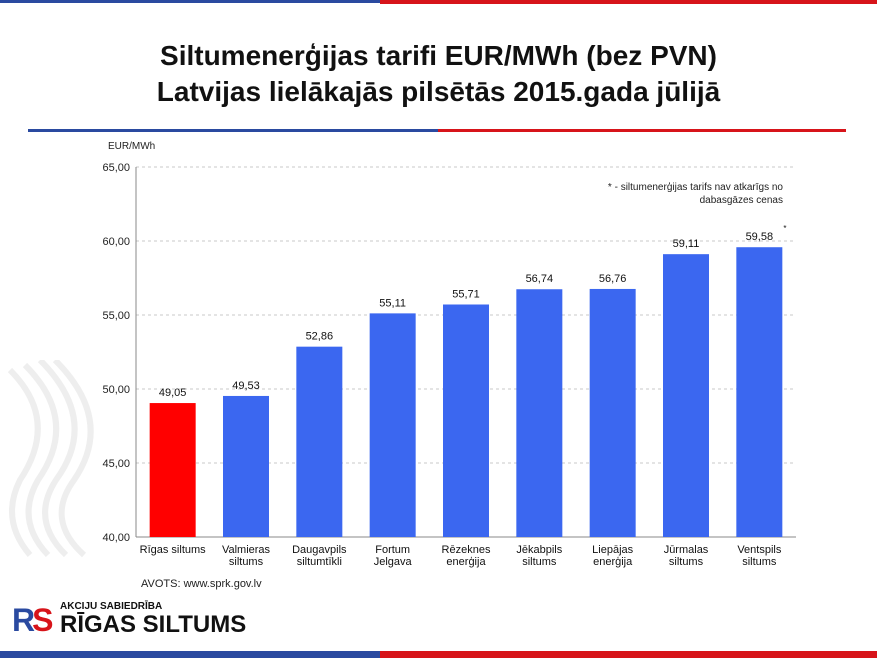  Describe the element at coordinates (741, 200) in the screenshot. I see `chart-note: dabasgāzes cenas` at that location.